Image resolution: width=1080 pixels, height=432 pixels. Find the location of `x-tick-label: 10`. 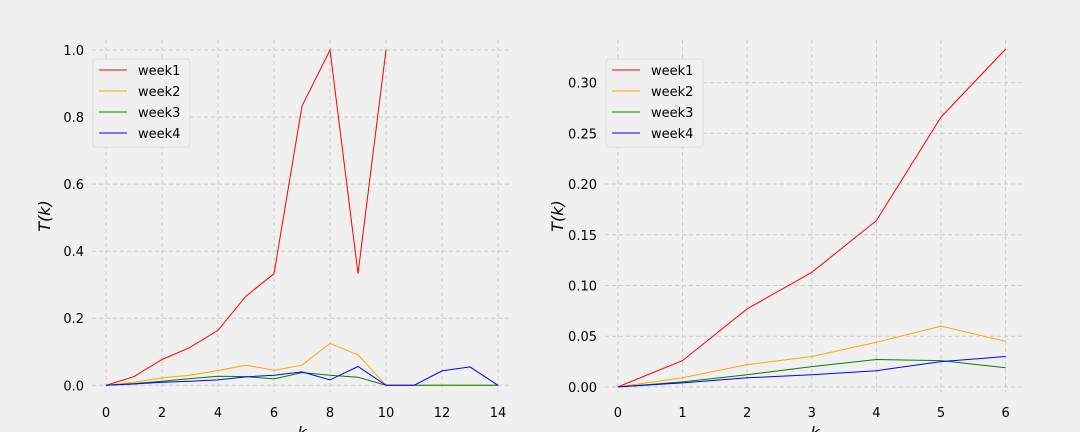

x-tick-label: 10 is located at coordinates (386, 413).